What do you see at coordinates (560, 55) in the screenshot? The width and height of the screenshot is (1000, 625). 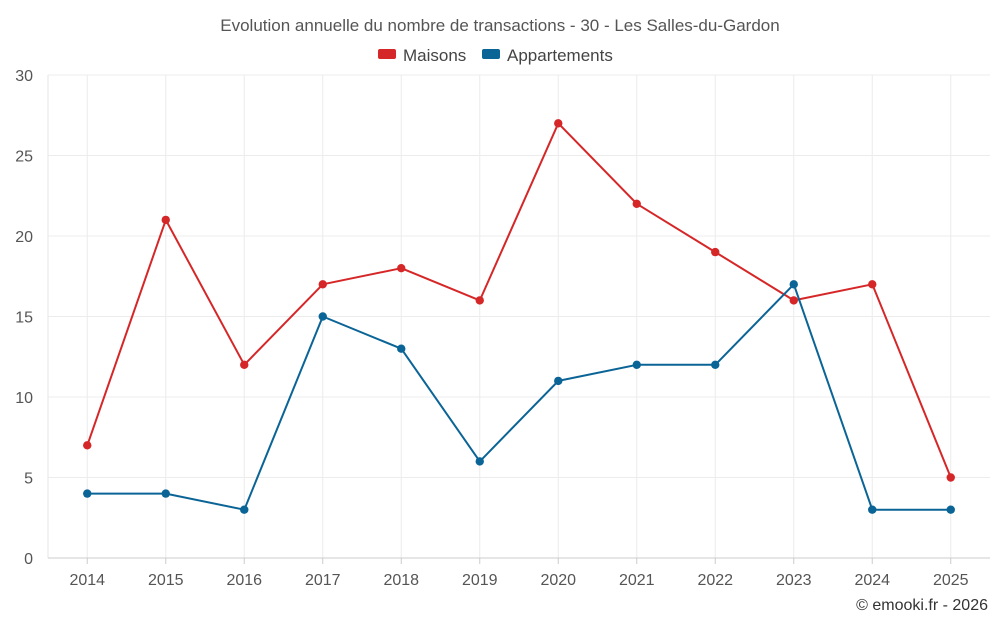 I see `legend-label-appartements: Appartements` at bounding box center [560, 55].